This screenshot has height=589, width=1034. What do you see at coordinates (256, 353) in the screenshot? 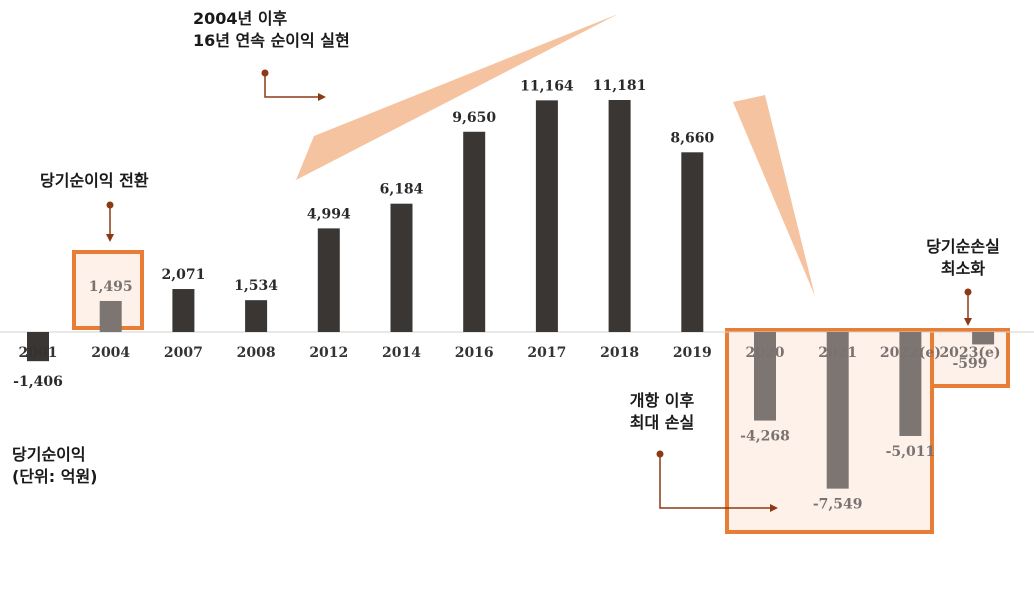
I see `x-tick-2008: 2008` at bounding box center [256, 353].